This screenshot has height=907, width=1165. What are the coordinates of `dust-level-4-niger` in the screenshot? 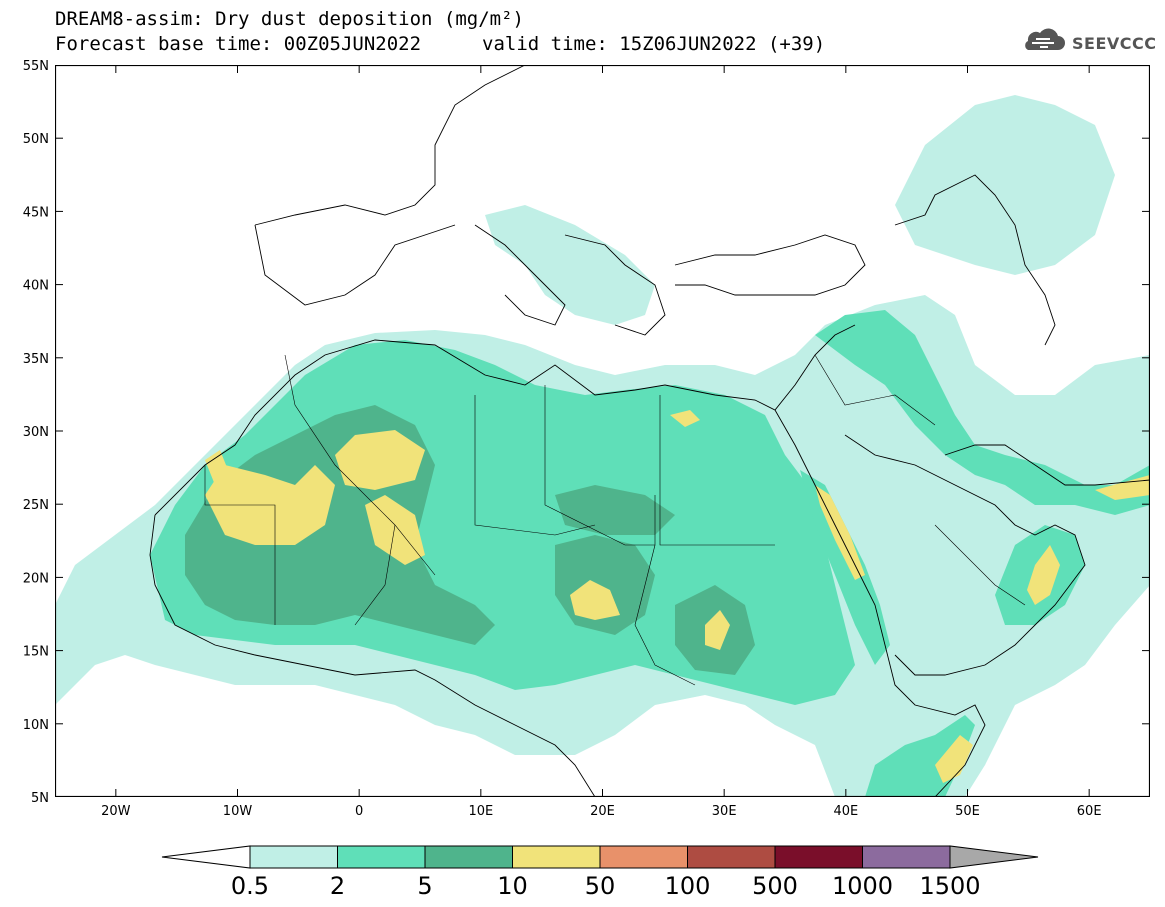 It's located at (395, 530).